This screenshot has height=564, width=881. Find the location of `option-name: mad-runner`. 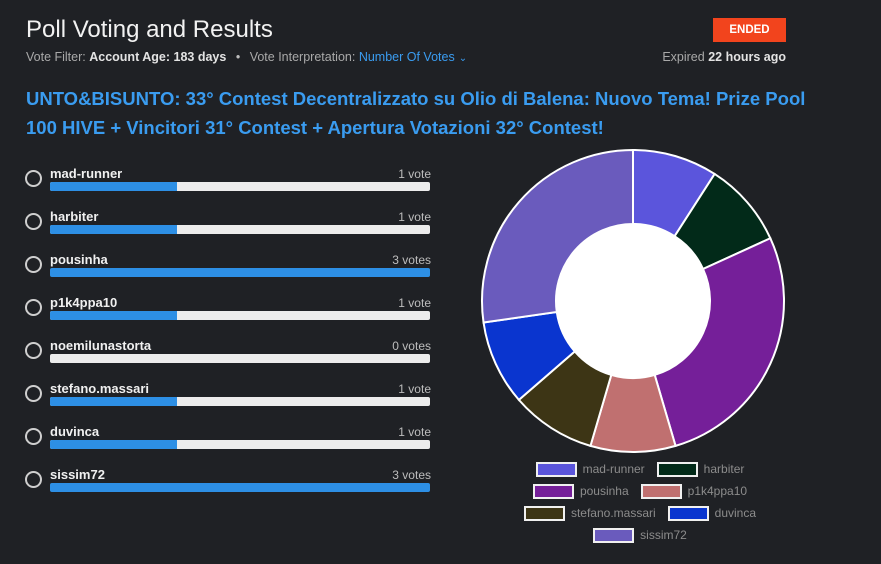

option-name: mad-runner is located at coordinates (86, 173).